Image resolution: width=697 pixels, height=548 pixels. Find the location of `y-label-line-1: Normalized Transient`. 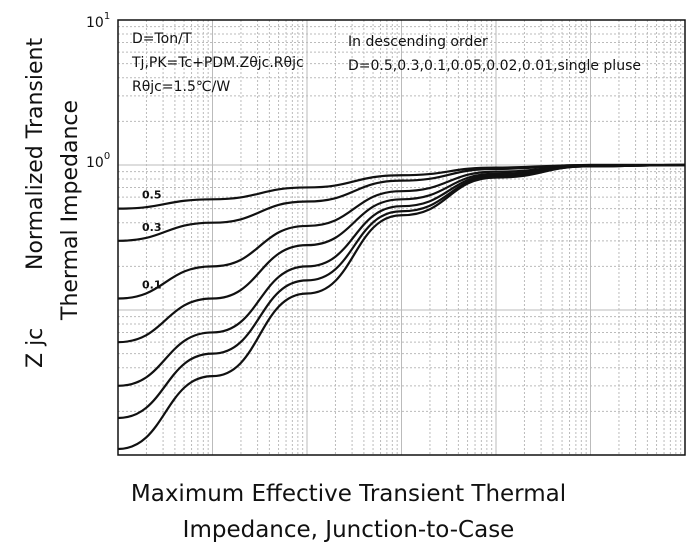

y-label-line-1: Normalized Transient is located at coordinates (35, 154).